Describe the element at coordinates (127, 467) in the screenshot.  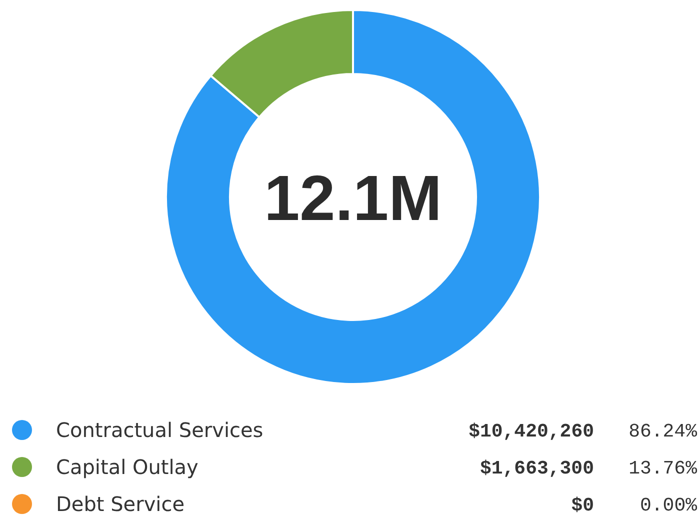
I see `legend-label: Capital Outlay` at that location.